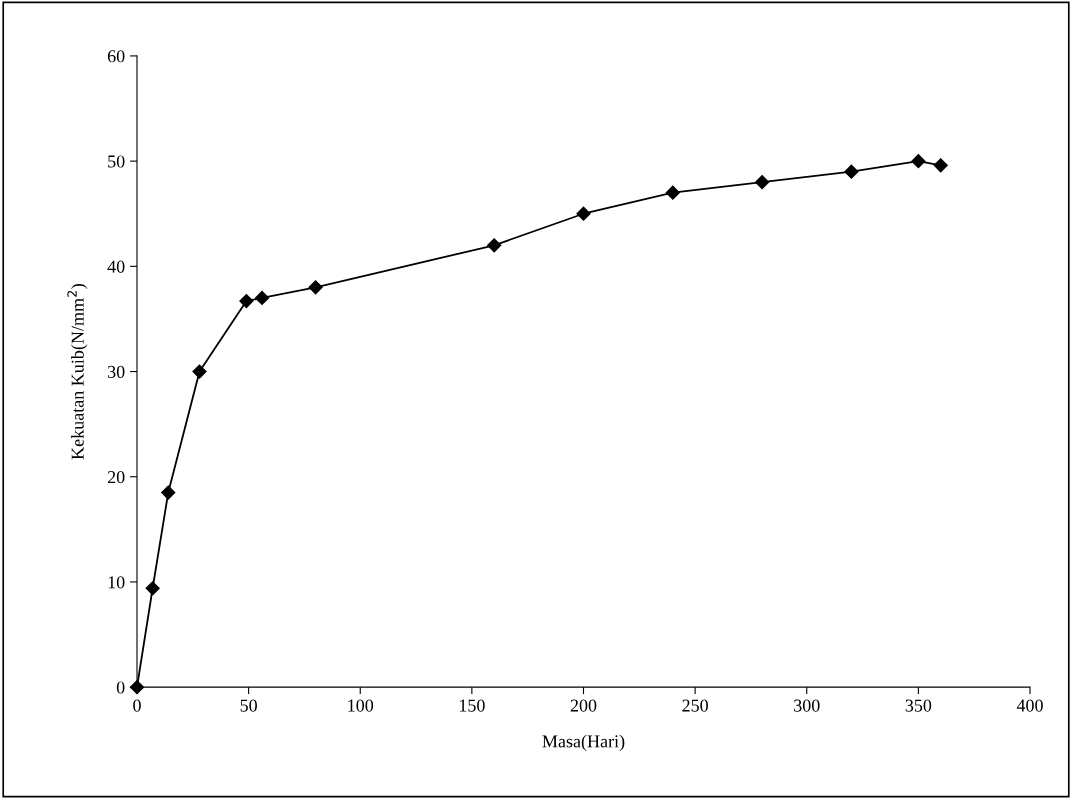  What do you see at coordinates (583, 705) in the screenshot?
I see `x-tick-label: 200` at bounding box center [583, 705].